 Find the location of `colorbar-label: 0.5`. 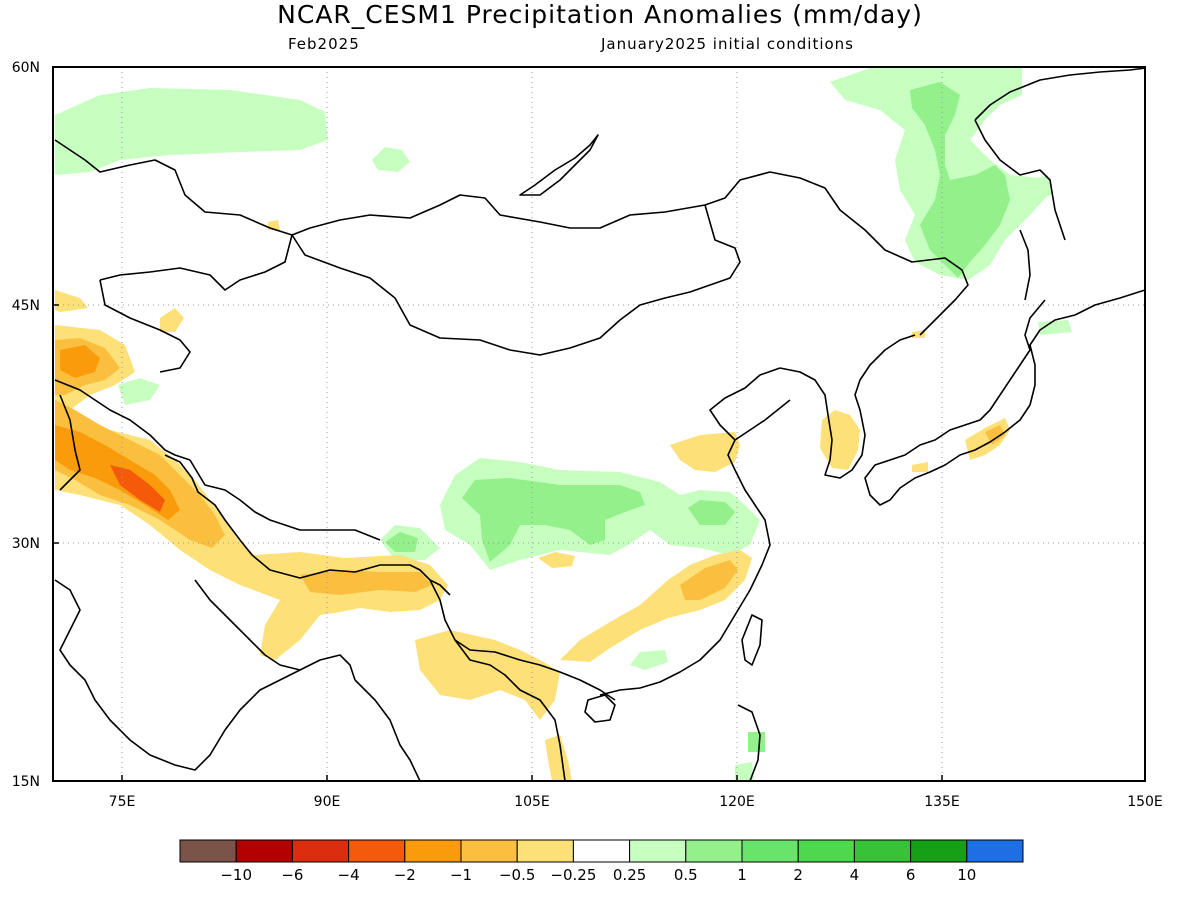

colorbar-label: 0.5 is located at coordinates (686, 875).